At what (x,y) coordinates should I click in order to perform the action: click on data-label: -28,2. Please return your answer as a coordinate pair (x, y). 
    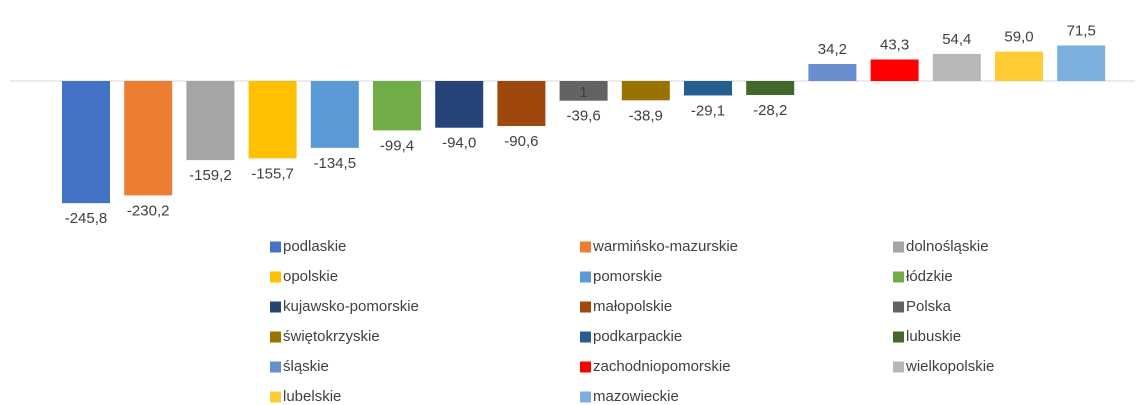
    Looking at the image, I should click on (770, 110).